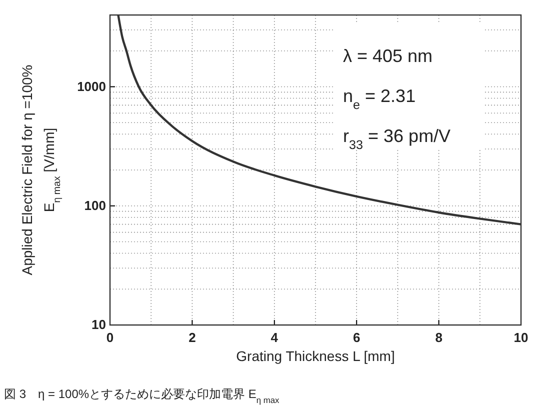 The height and width of the screenshot is (408, 538). What do you see at coordinates (379, 99) in the screenshot?
I see `annotation: n$_{e}$ = 2.31` at bounding box center [379, 99].